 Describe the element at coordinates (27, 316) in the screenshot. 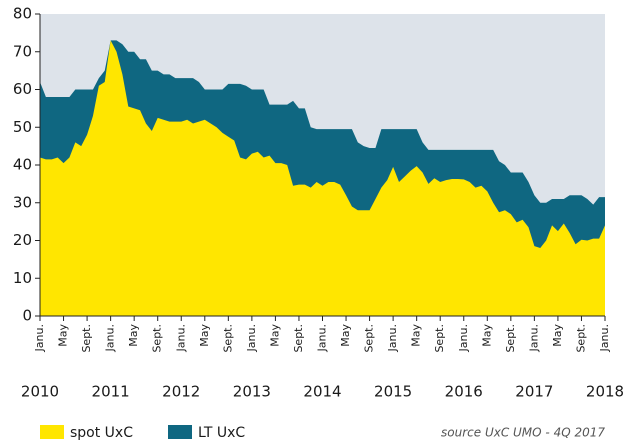

I see `y-tick-label: 0` at that location.